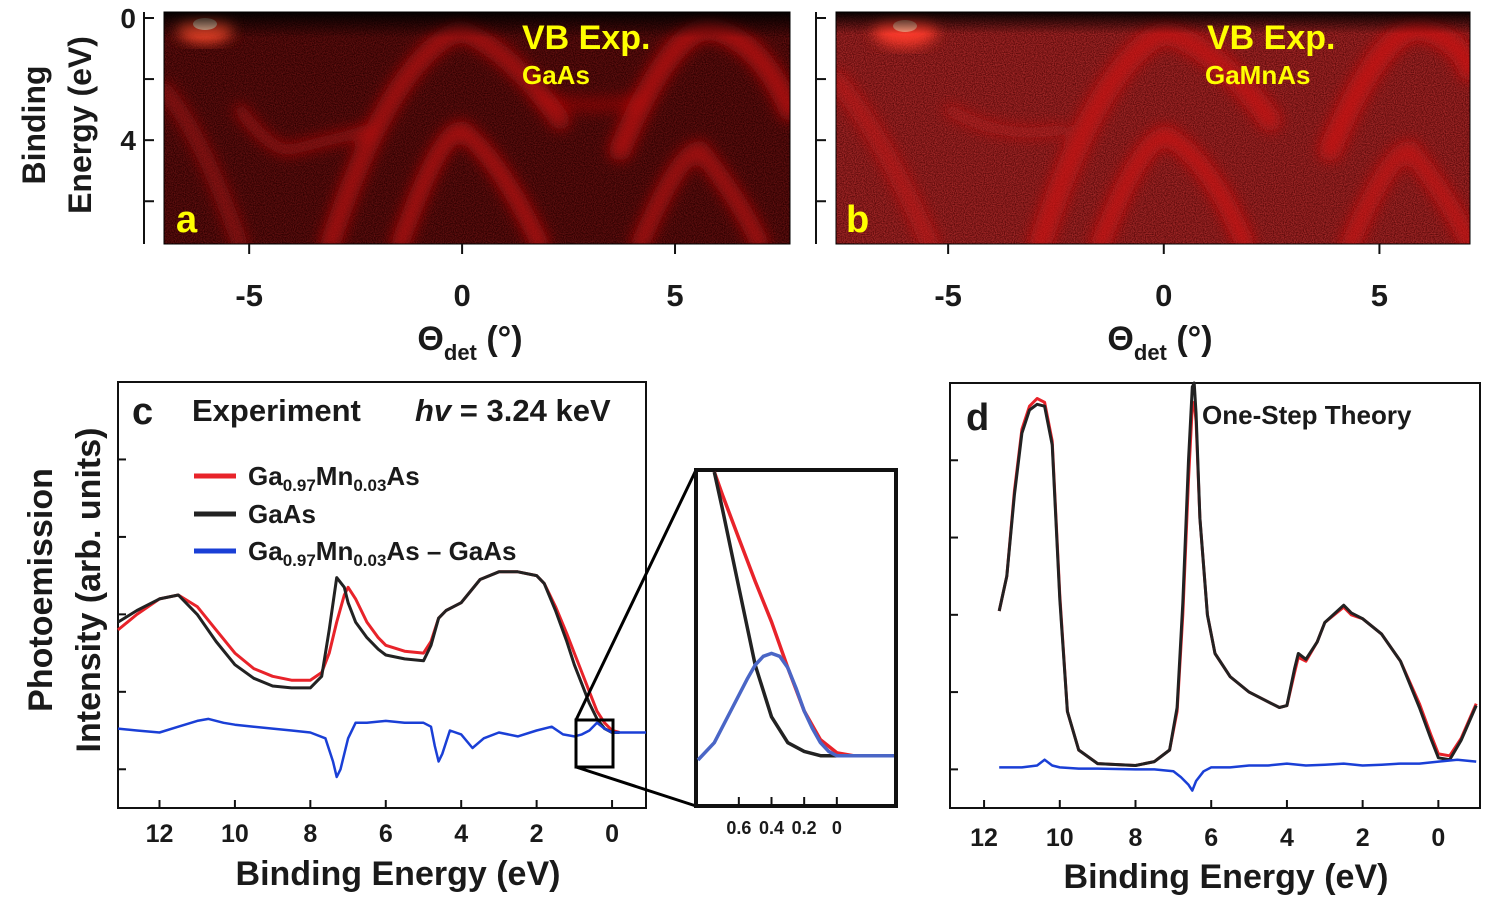  Describe the element at coordinates (34, 124) in the screenshot. I see `panel-a-ylabel-line1: Binding` at that location.